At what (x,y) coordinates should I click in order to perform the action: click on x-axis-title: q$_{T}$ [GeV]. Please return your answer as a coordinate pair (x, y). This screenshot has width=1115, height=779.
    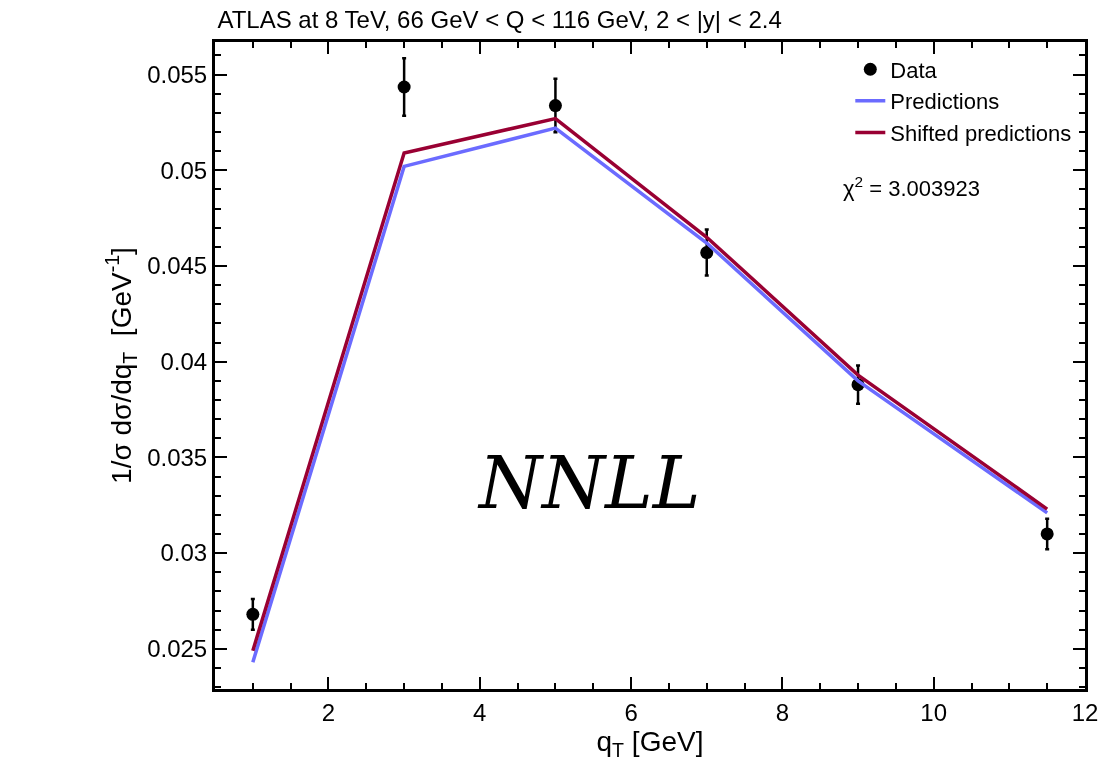
    Looking at the image, I should click on (650, 743).